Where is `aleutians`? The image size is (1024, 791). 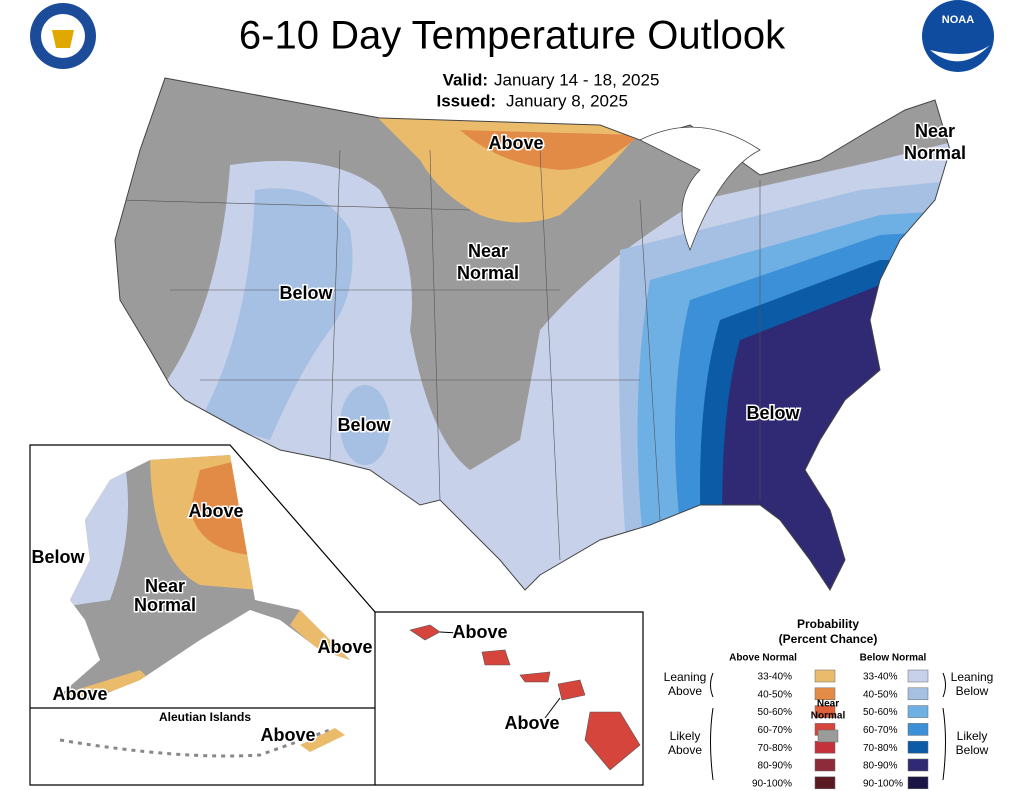
aleutians is located at coordinates (195, 743).